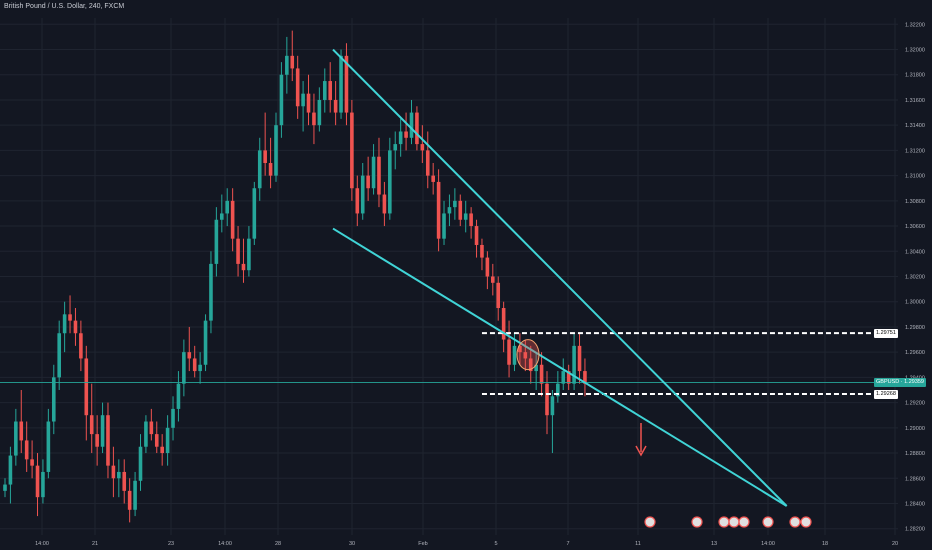 The width and height of the screenshot is (932, 550). I want to click on y-tick-label: 1.29600, so click(915, 353).